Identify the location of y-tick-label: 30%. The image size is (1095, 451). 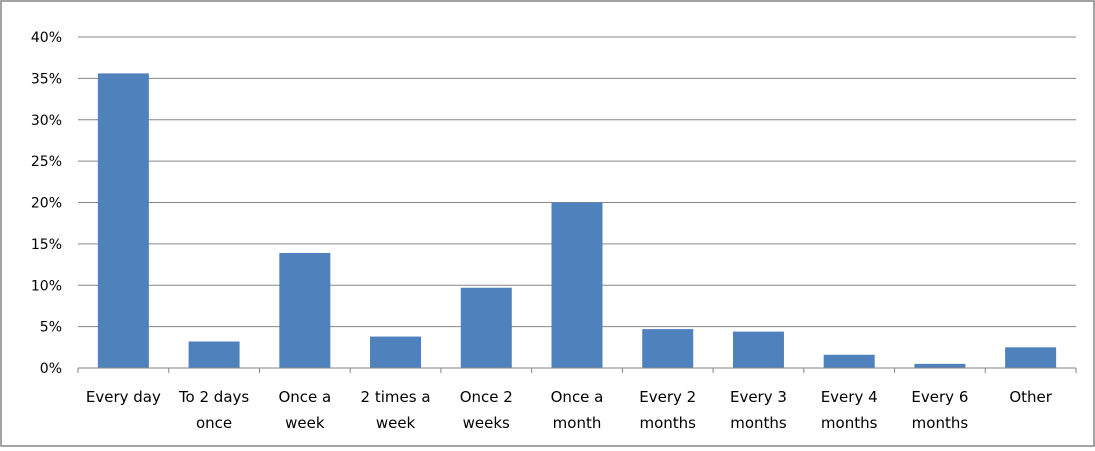
(46, 121).